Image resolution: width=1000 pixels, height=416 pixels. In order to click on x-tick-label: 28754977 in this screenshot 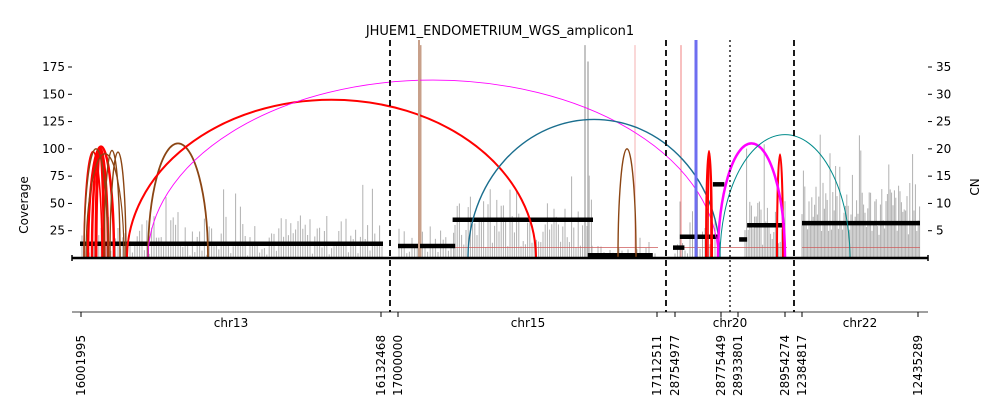, I will do `click(675, 365)`.